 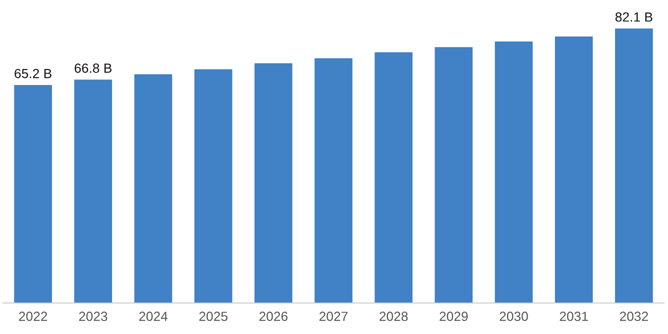 I want to click on x-tick-label: 2028, so click(x=394, y=317).